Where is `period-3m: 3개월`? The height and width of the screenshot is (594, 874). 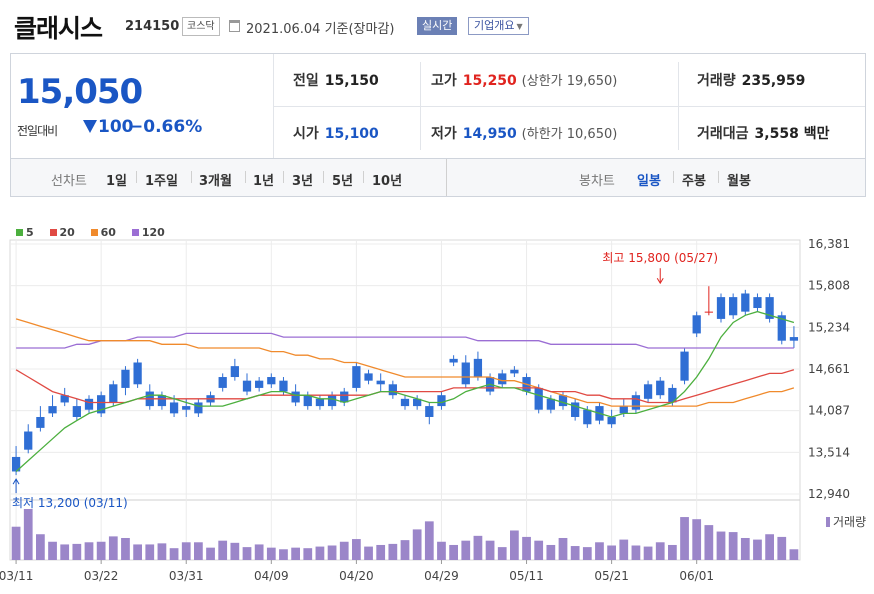
period-3m: 3개월 is located at coordinates (215, 181).